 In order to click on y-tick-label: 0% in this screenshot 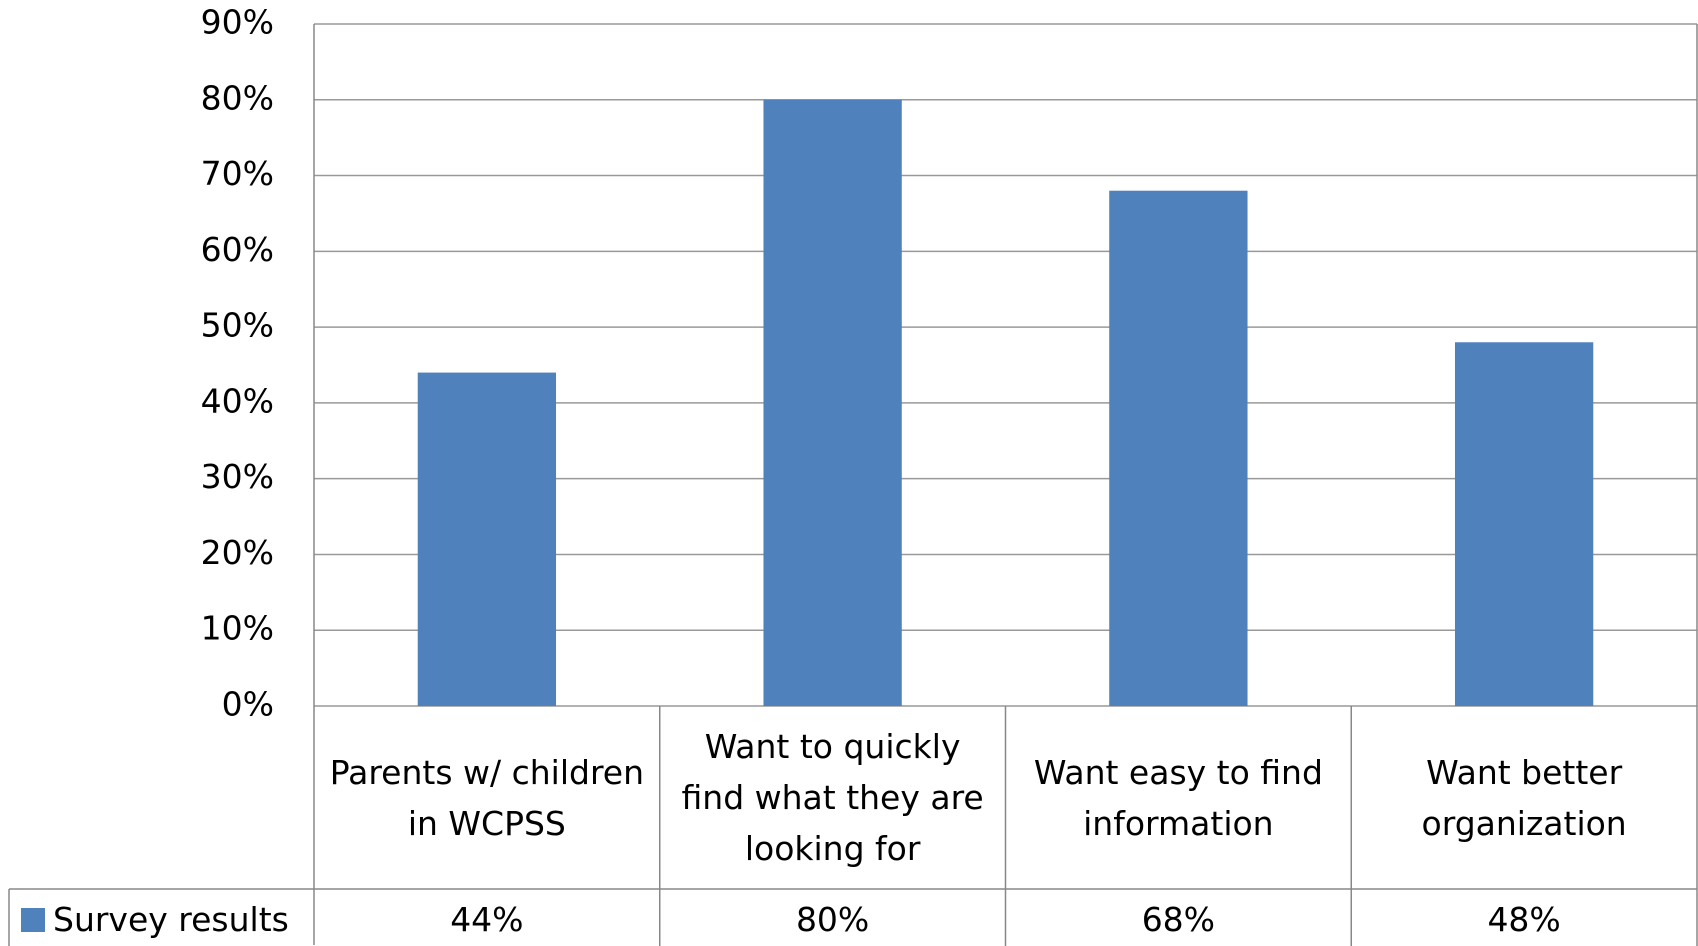, I will do `click(248, 704)`.